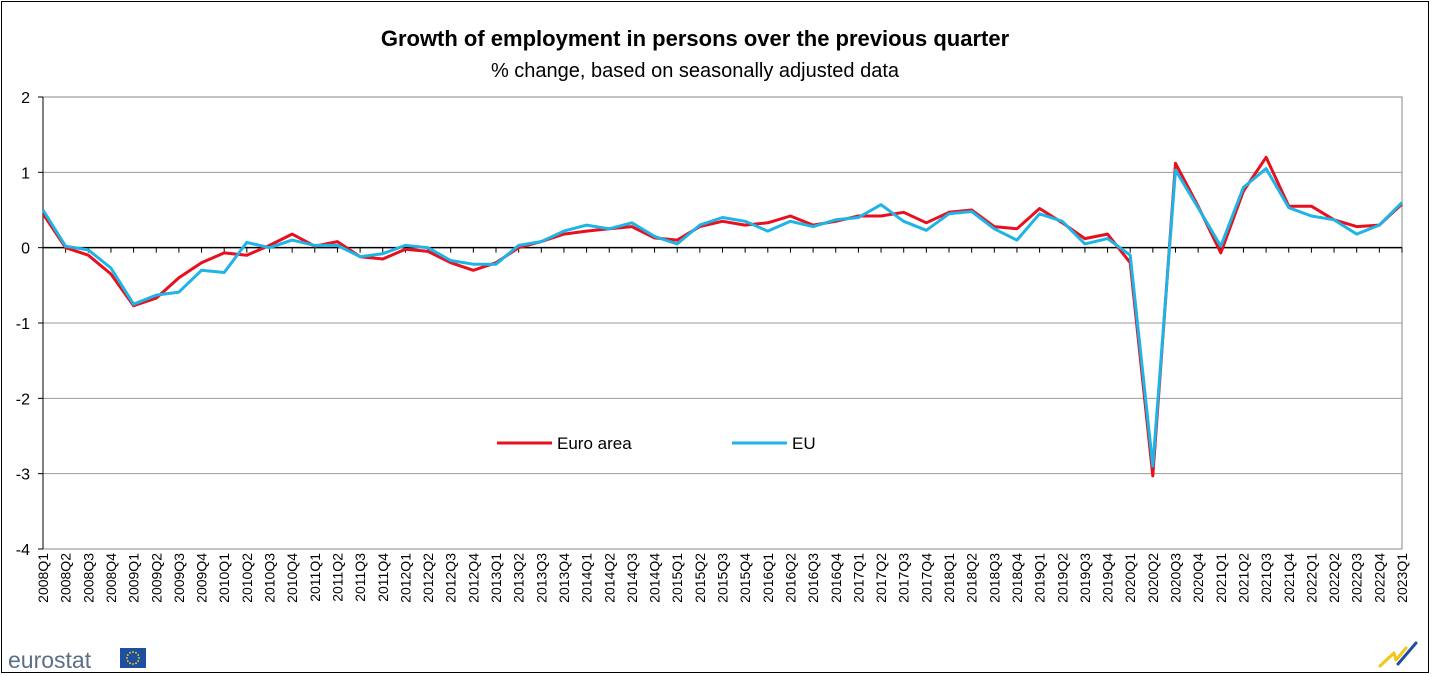 The image size is (1432, 676). Describe the element at coordinates (292, 578) in the screenshot. I see `x-tick-label: 2010Q4` at that location.